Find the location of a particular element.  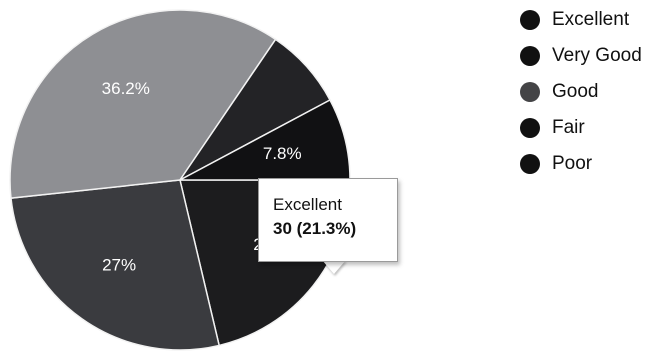

legend-label-excellent: Excellent is located at coordinates (591, 19).